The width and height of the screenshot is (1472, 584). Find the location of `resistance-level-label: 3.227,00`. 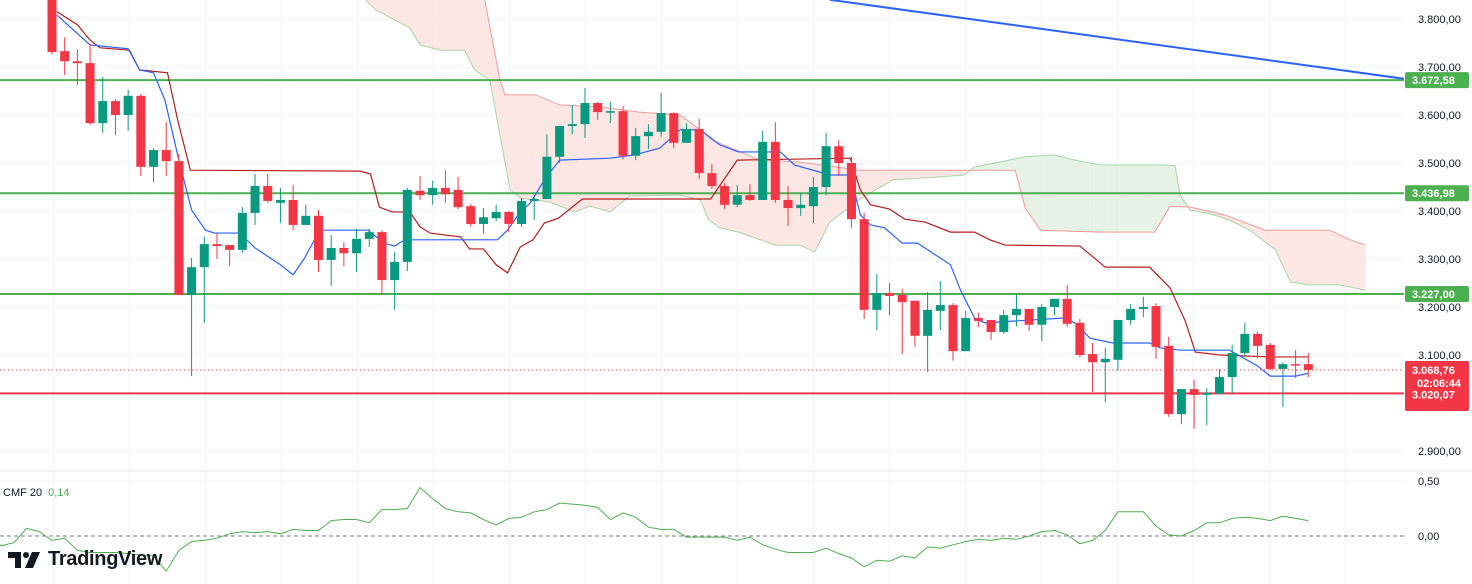

resistance-level-label: 3.227,00 is located at coordinates (1433, 295).